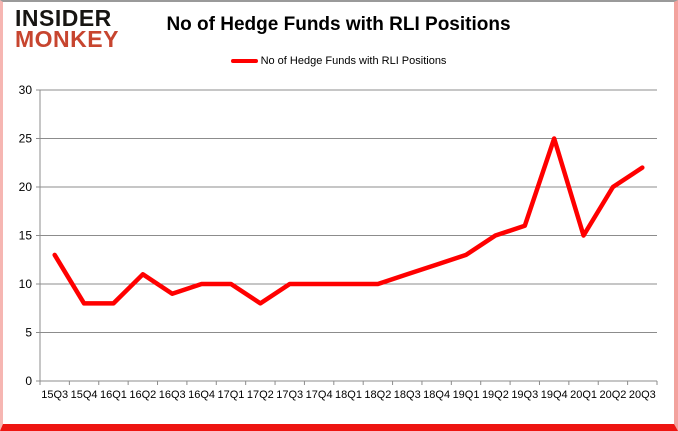 This screenshot has height=431, width=678. What do you see at coordinates (353, 61) in the screenshot?
I see `legend-label: No of Hedge Funds with RLI Positions` at bounding box center [353, 61].